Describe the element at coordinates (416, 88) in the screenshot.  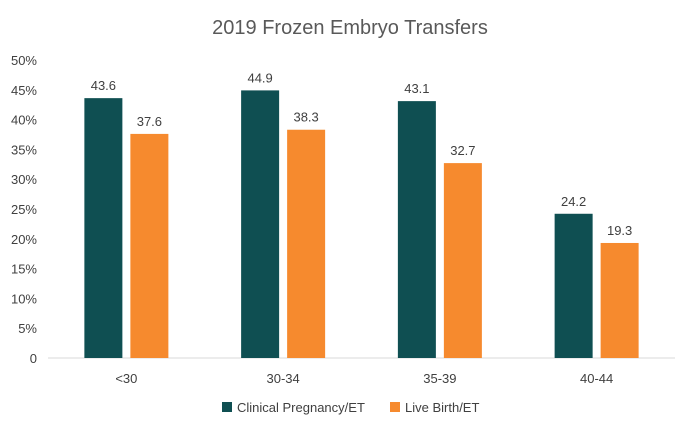
I see `data-label: 43.1` at that location.